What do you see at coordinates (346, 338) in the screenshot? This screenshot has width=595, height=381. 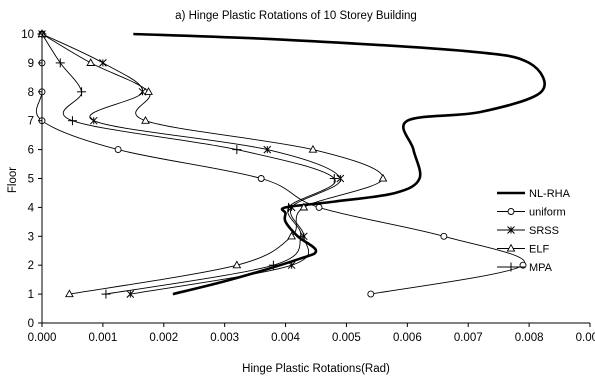 I see `x-tick-label: 0.005` at bounding box center [346, 338].